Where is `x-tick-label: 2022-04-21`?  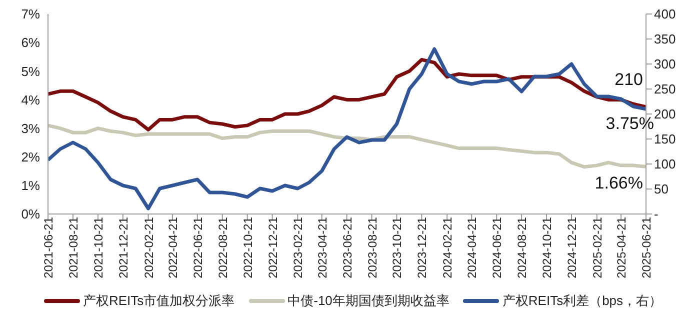
x-tick-label: 2022-04-21 is located at coordinates (173, 247).